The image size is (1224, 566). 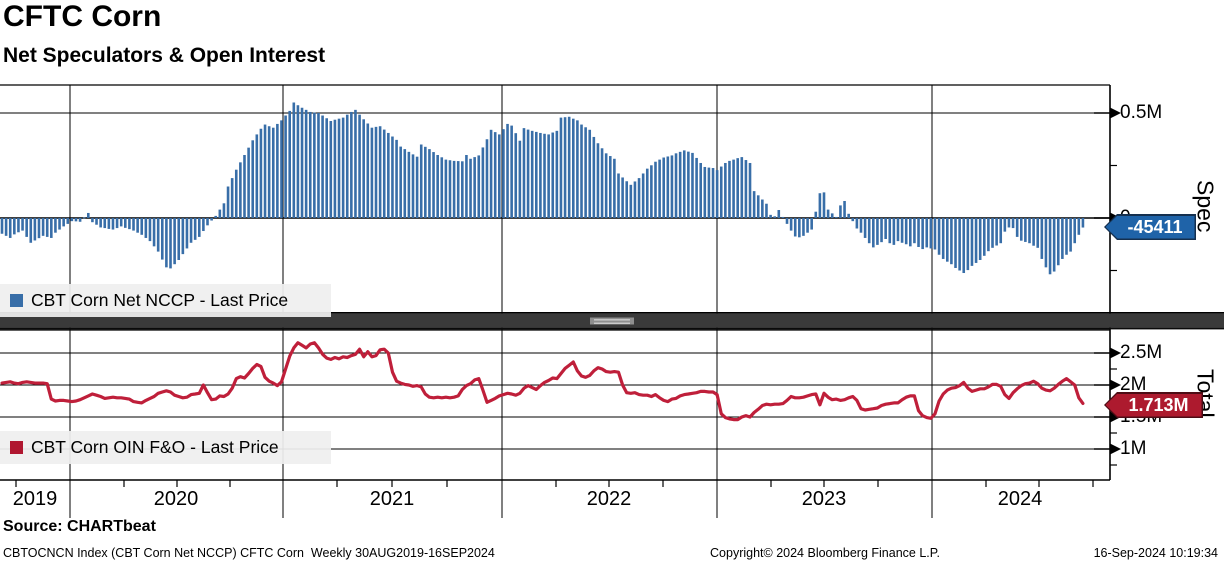 I want to click on footer-timestamp: 16-Sep-2024 10:19:34, so click(x=1155, y=553).